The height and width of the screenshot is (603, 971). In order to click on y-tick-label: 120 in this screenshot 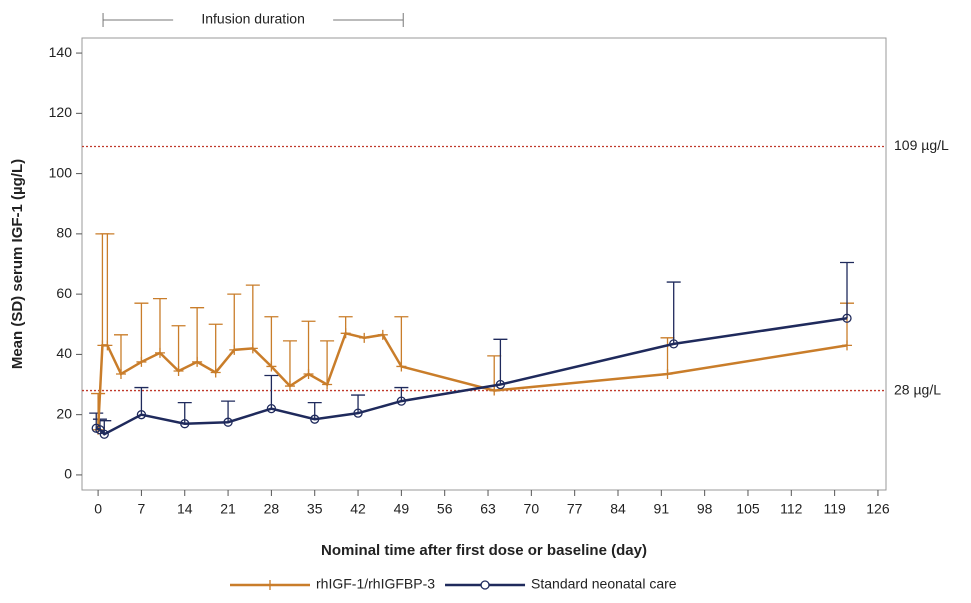, I will do `click(61, 112)`.